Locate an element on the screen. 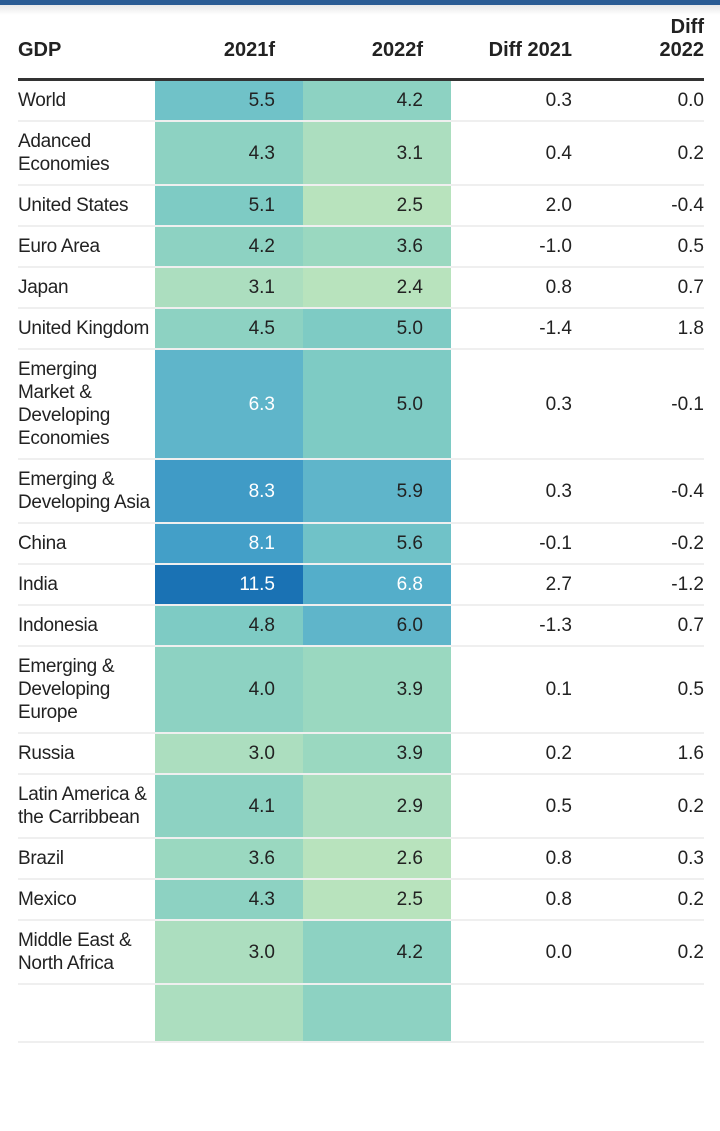 This screenshot has height=1131, width=720. cell-diff-2022: 0.0 is located at coordinates (690, 100).